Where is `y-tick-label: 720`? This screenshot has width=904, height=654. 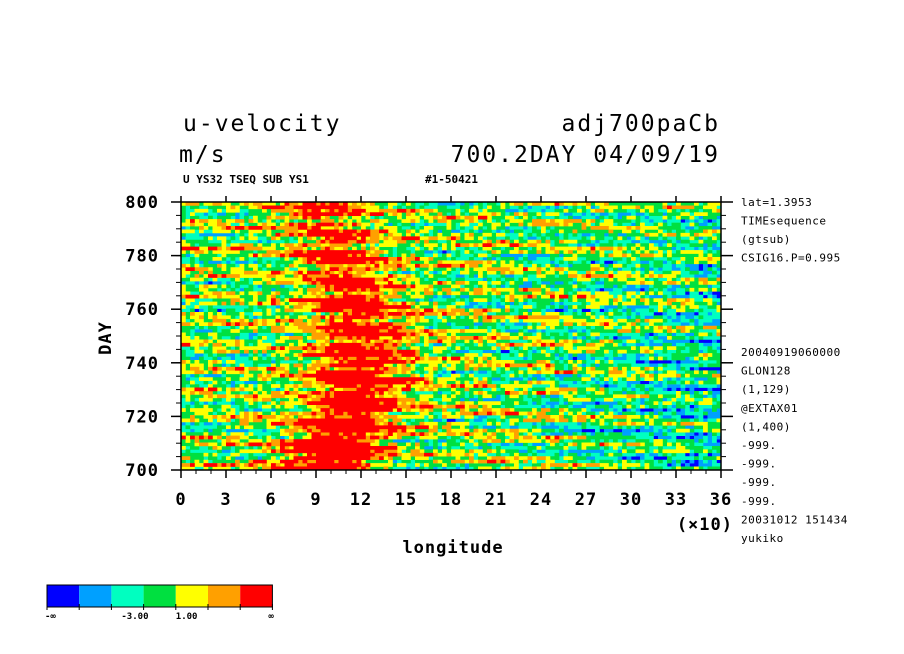
y-tick-label: 720 is located at coordinates (142, 417).